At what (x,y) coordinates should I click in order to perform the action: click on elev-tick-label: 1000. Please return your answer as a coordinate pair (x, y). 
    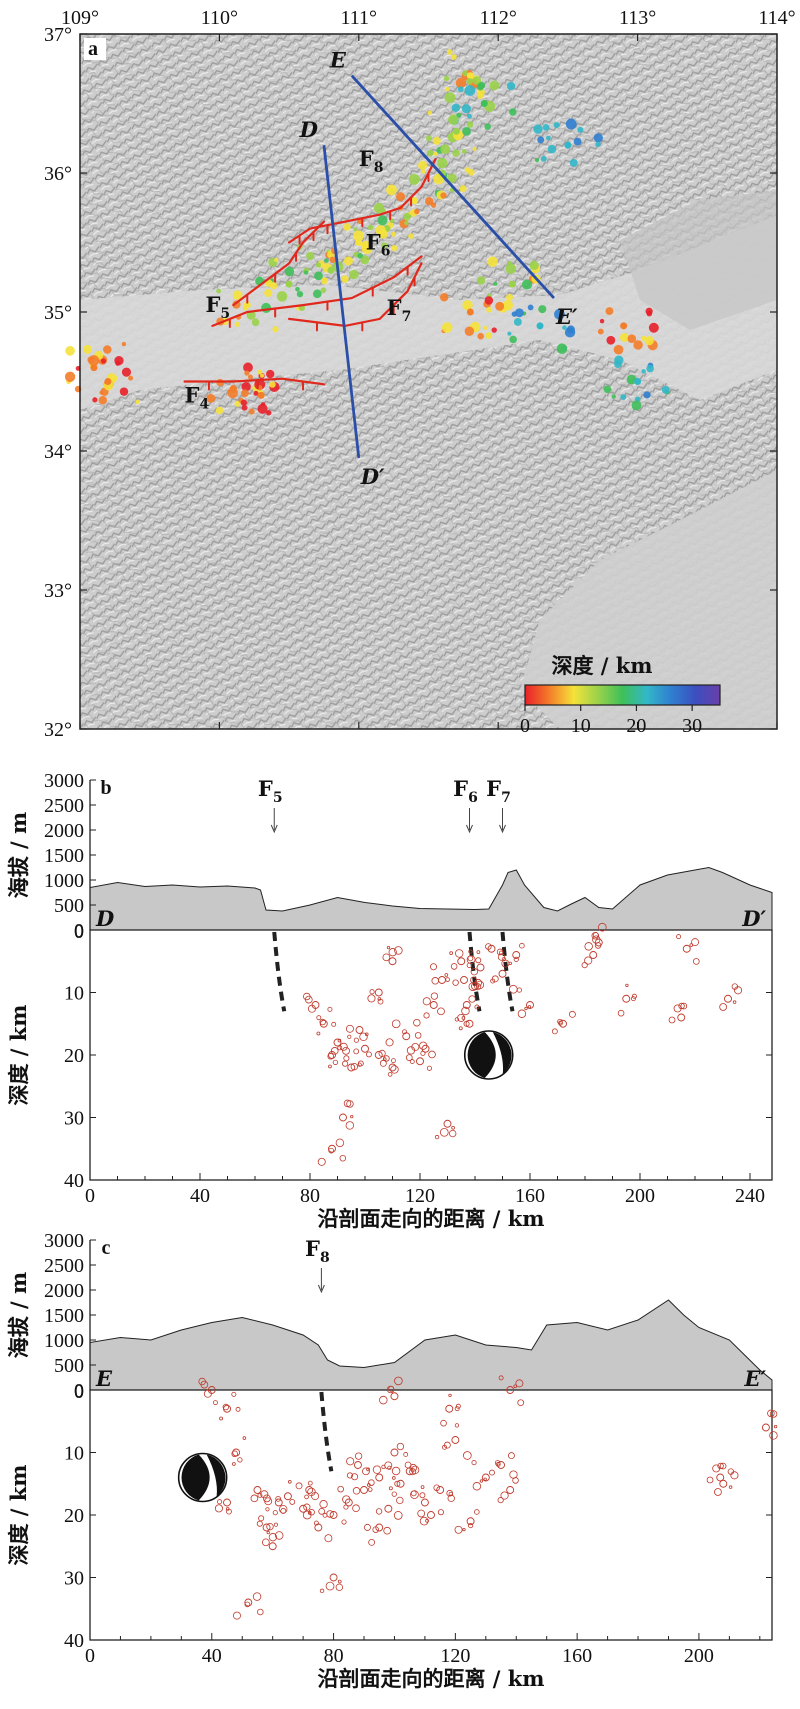
    Looking at the image, I should click on (64, 881).